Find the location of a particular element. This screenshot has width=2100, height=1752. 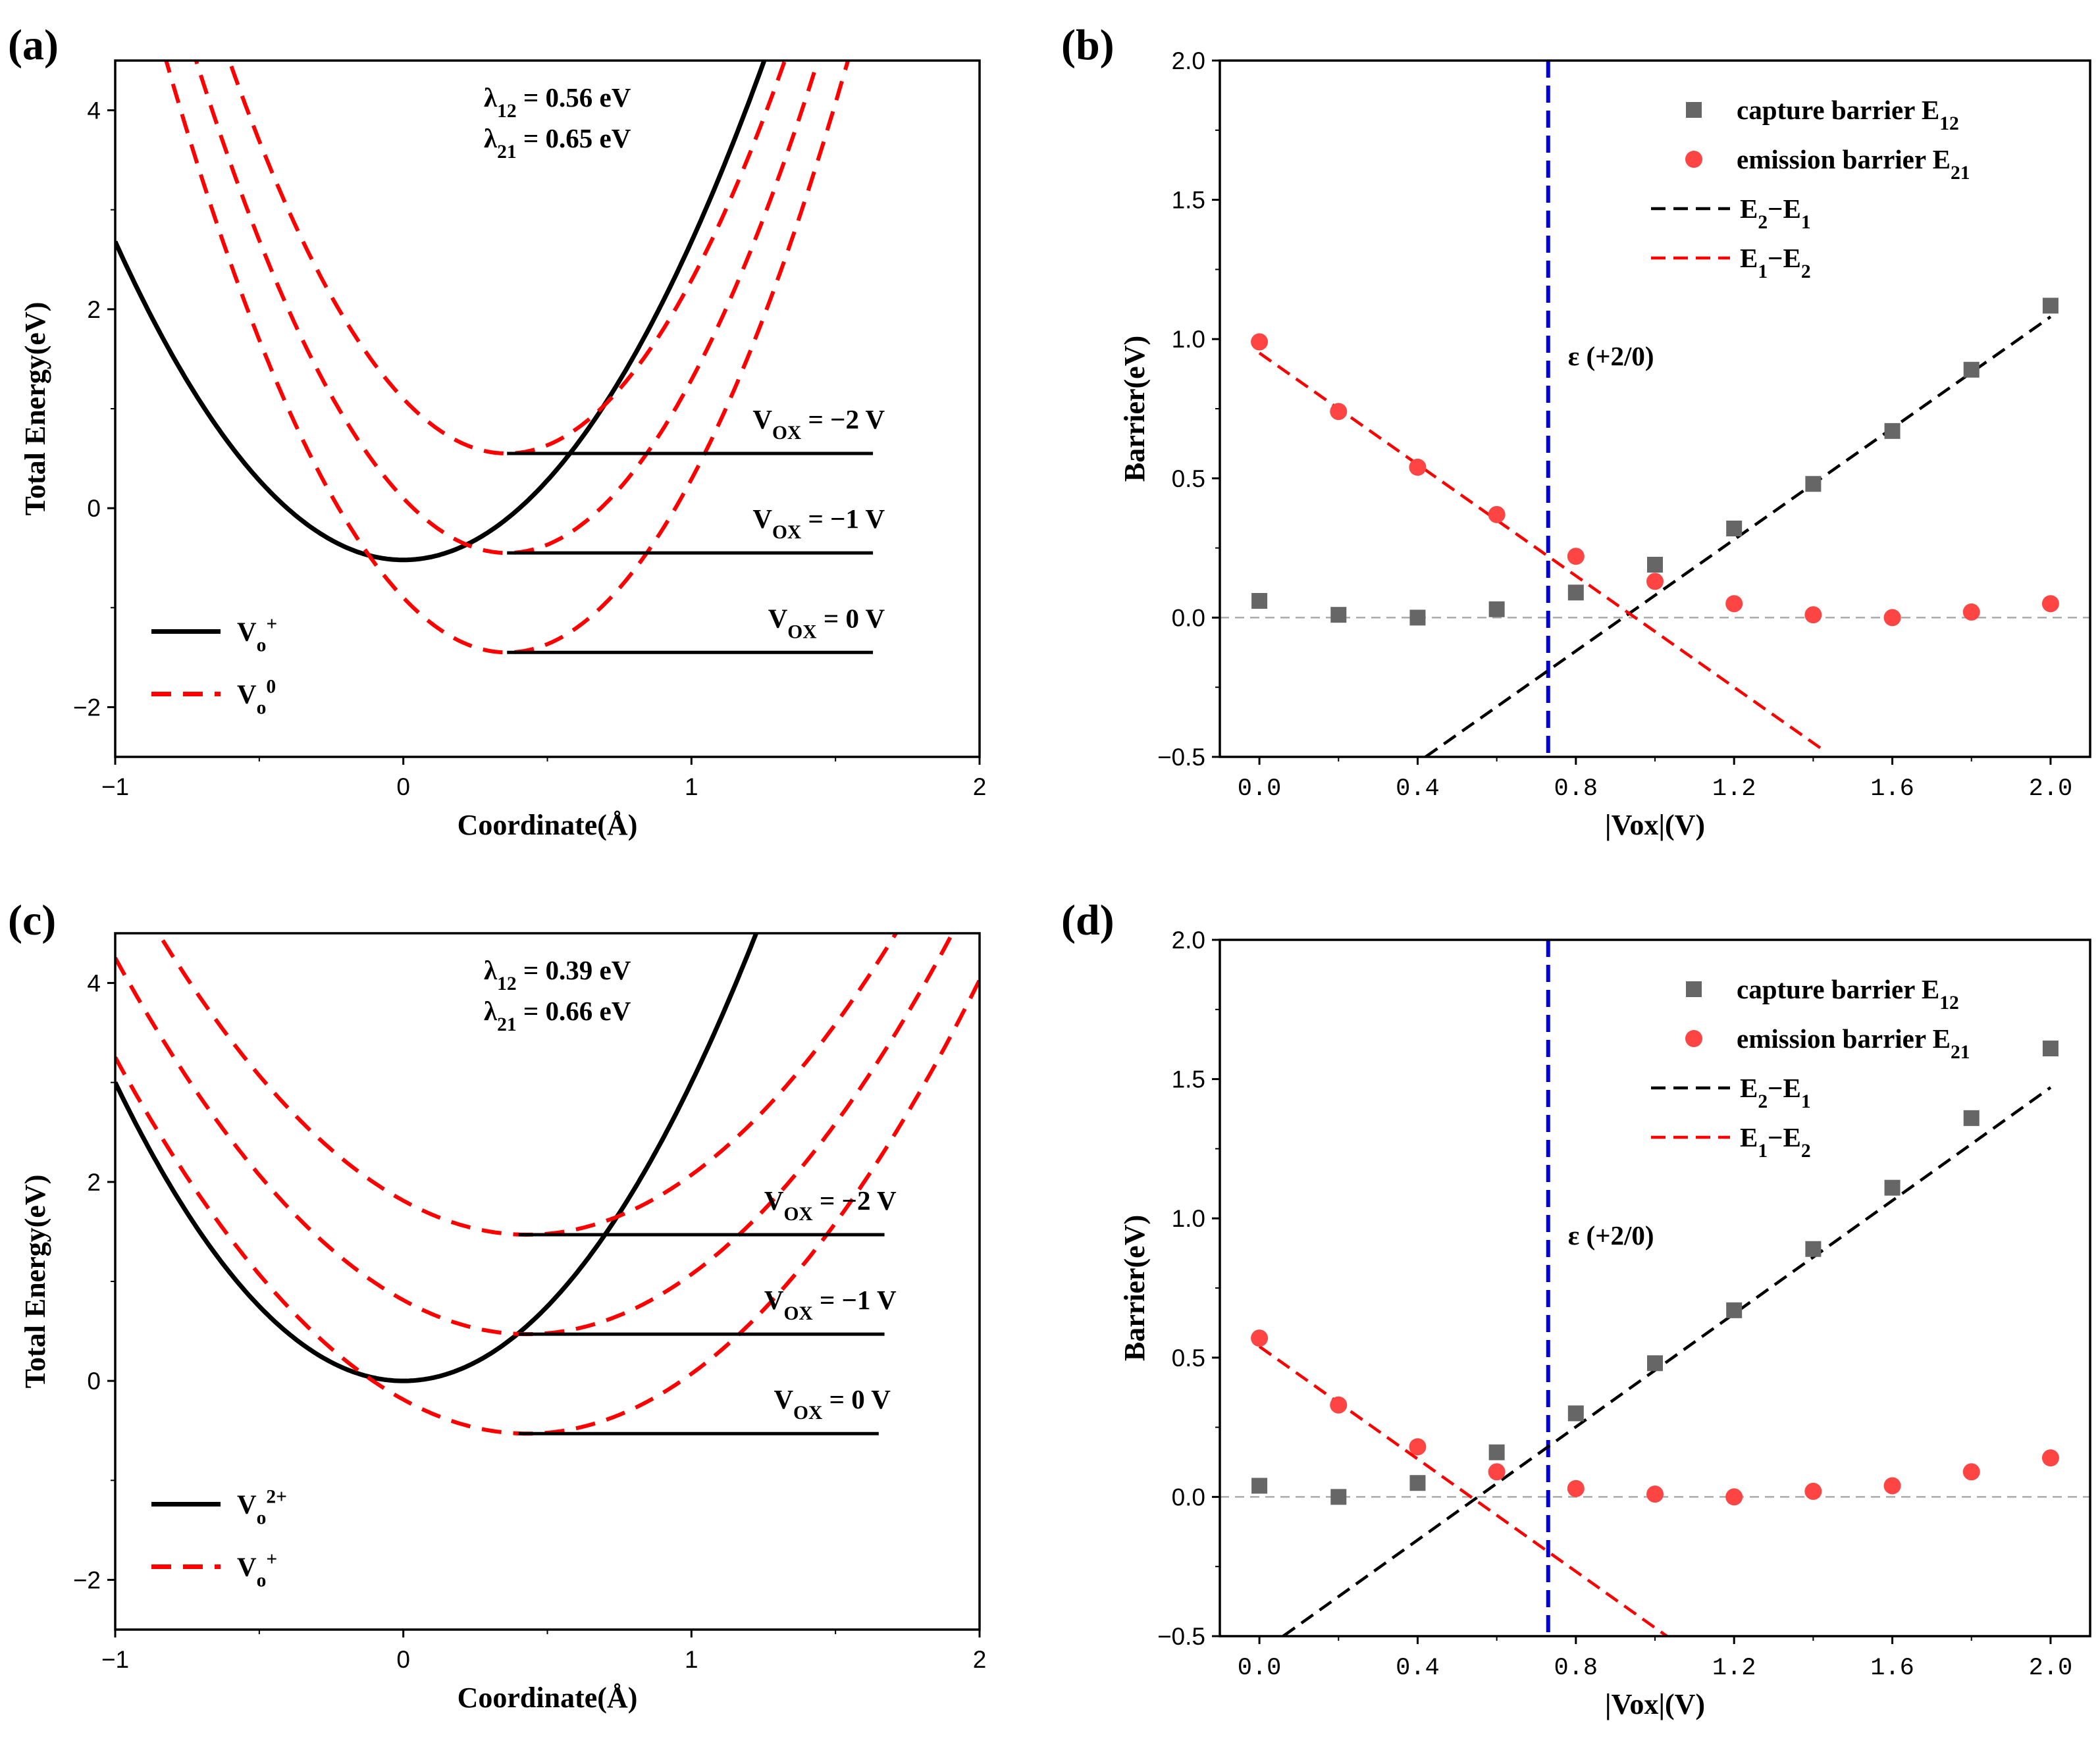

panel-label: (d) is located at coordinates (1088, 920).